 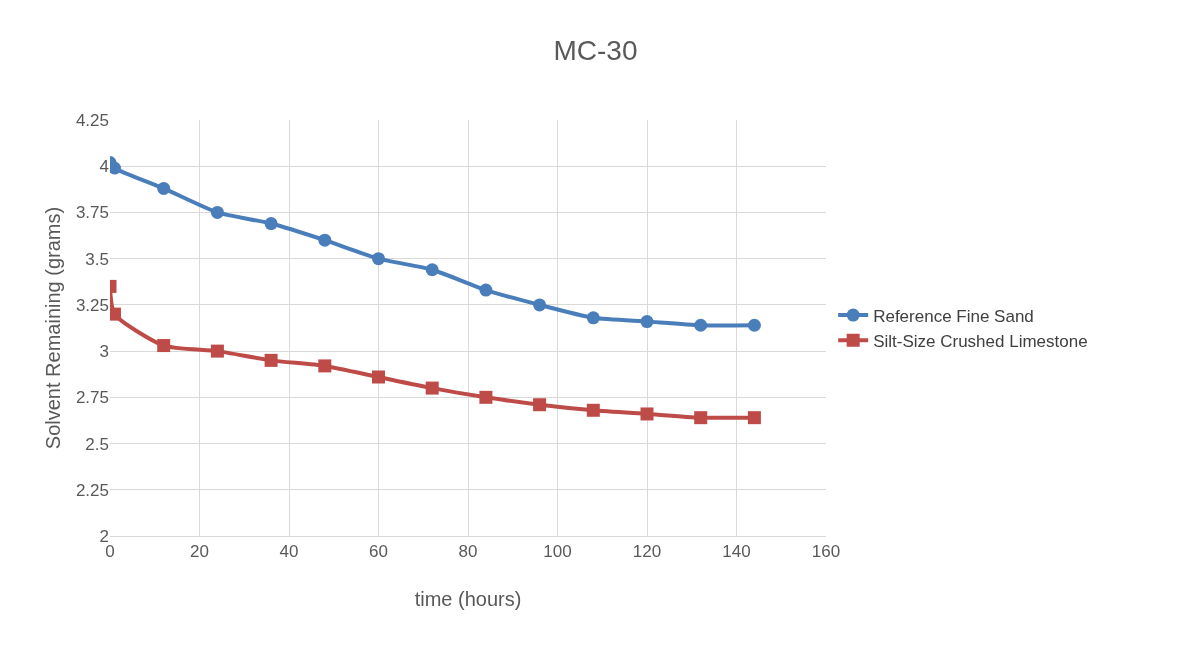 What do you see at coordinates (92, 490) in the screenshot?
I see `y-tick-label: 2.25` at bounding box center [92, 490].